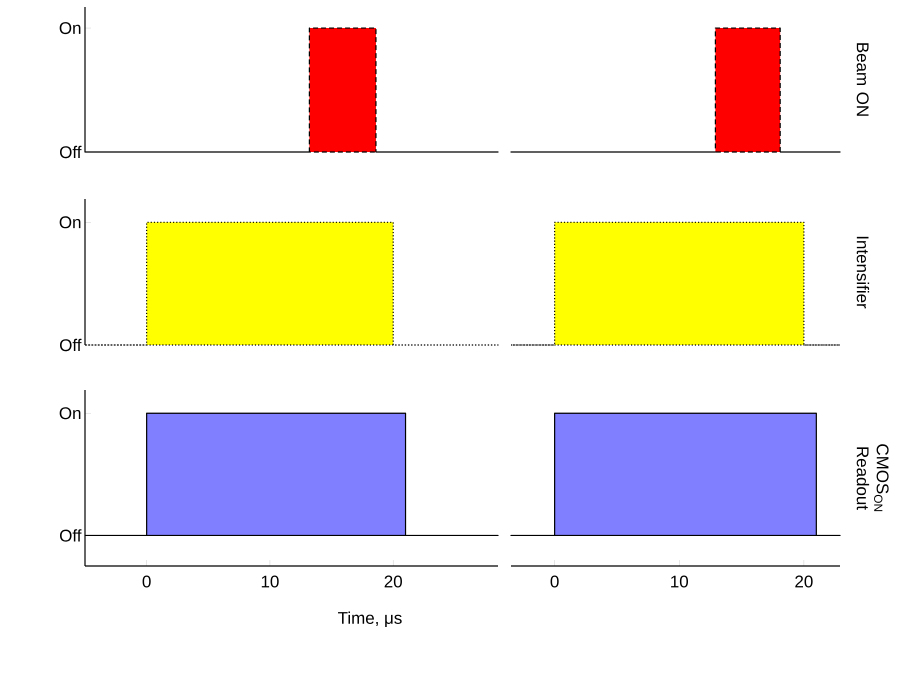 The width and height of the screenshot is (902, 676). I want to click on y-axis-title: Intensifier, so click(863, 272).